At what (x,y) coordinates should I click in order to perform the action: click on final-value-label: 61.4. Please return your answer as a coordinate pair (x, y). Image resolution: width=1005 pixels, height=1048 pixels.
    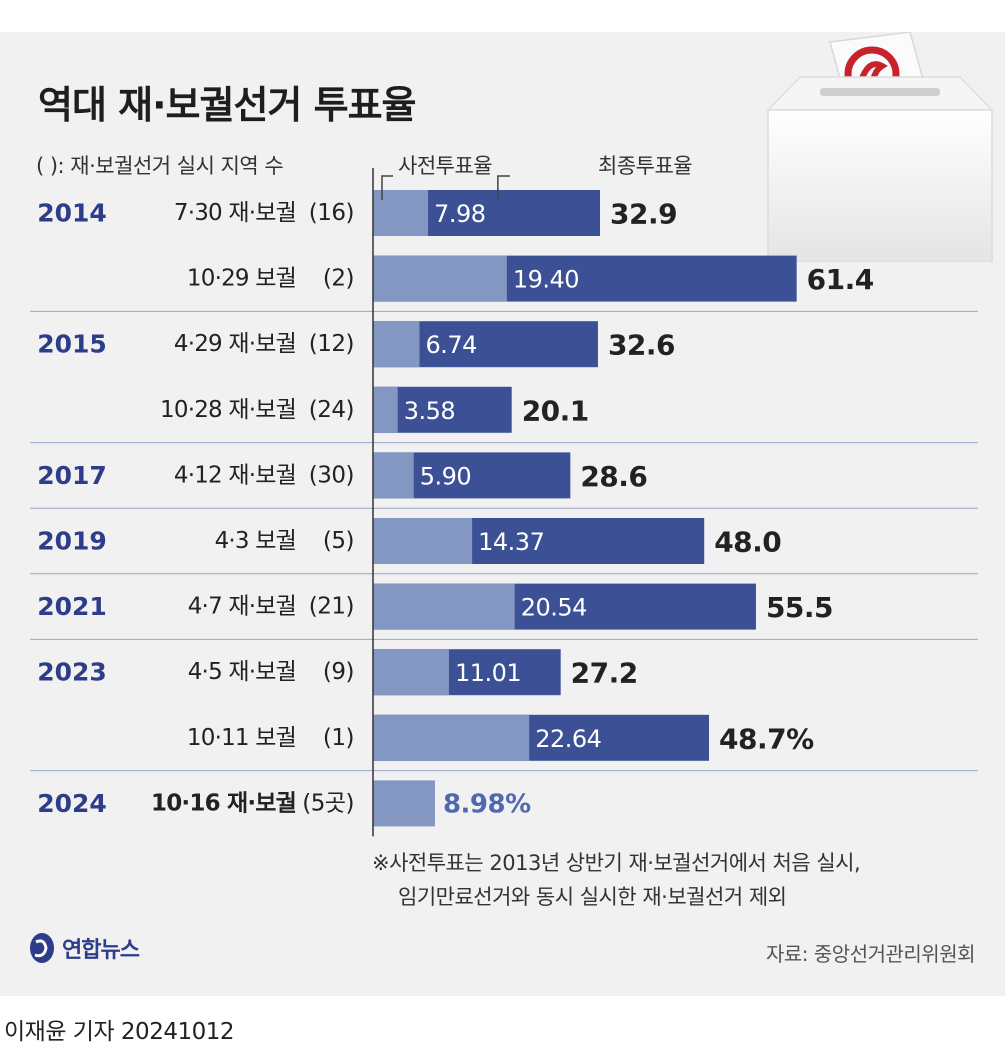
    Looking at the image, I should click on (840, 279).